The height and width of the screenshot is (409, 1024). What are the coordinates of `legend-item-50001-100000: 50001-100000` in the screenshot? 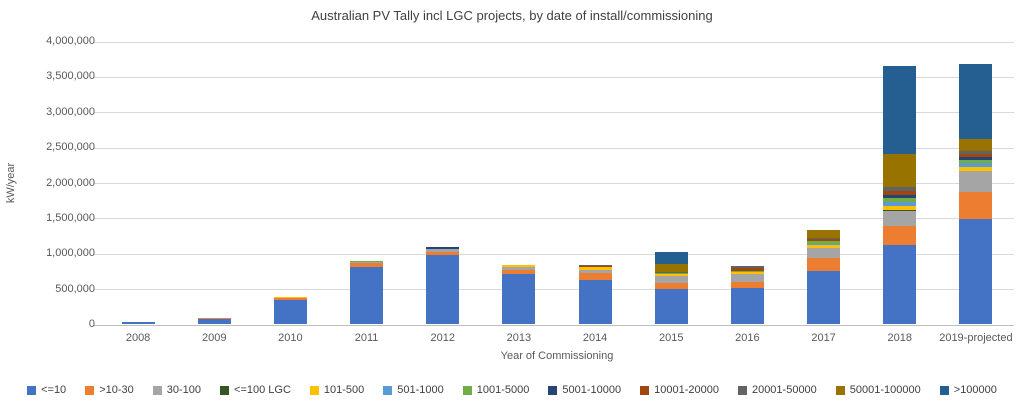 It's located at (878, 390).